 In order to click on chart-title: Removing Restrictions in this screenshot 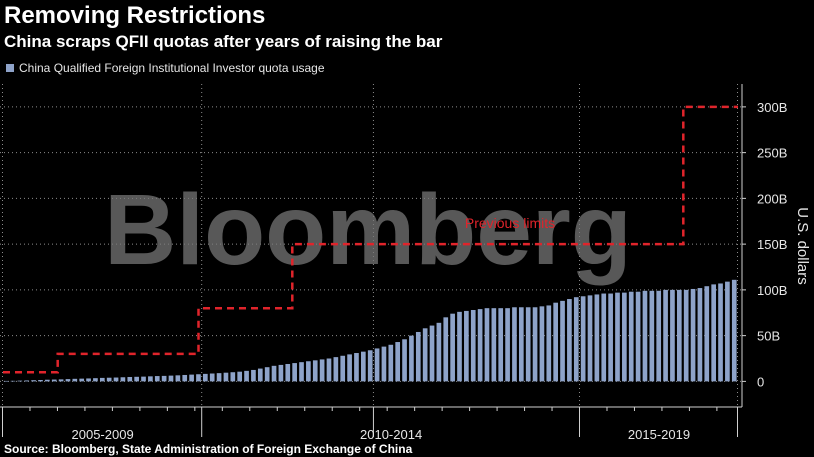, I will do `click(135, 15)`.